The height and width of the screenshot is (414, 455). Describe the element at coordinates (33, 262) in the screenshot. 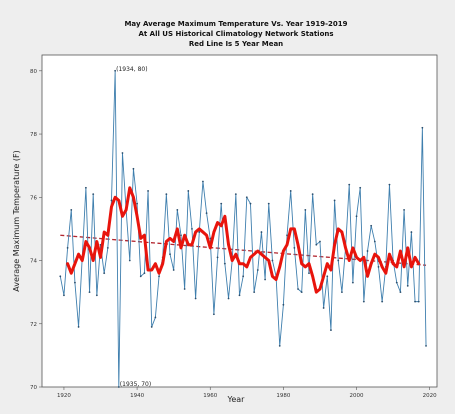

I see `y-tick-label: 74` at that location.